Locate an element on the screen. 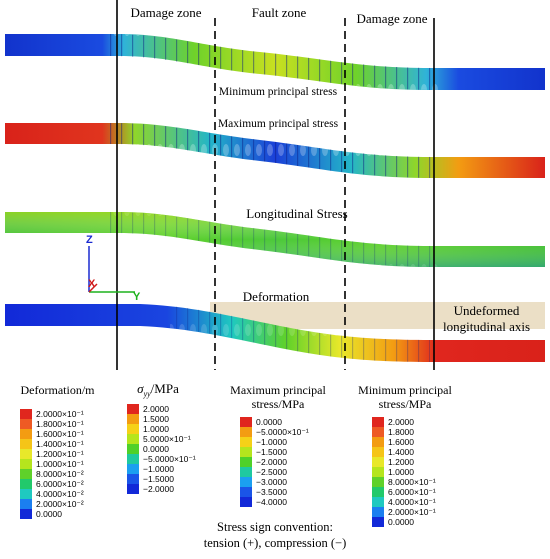 This screenshot has width=550, height=559. legend-max-principal-colorbar is located at coordinates (246, 462).